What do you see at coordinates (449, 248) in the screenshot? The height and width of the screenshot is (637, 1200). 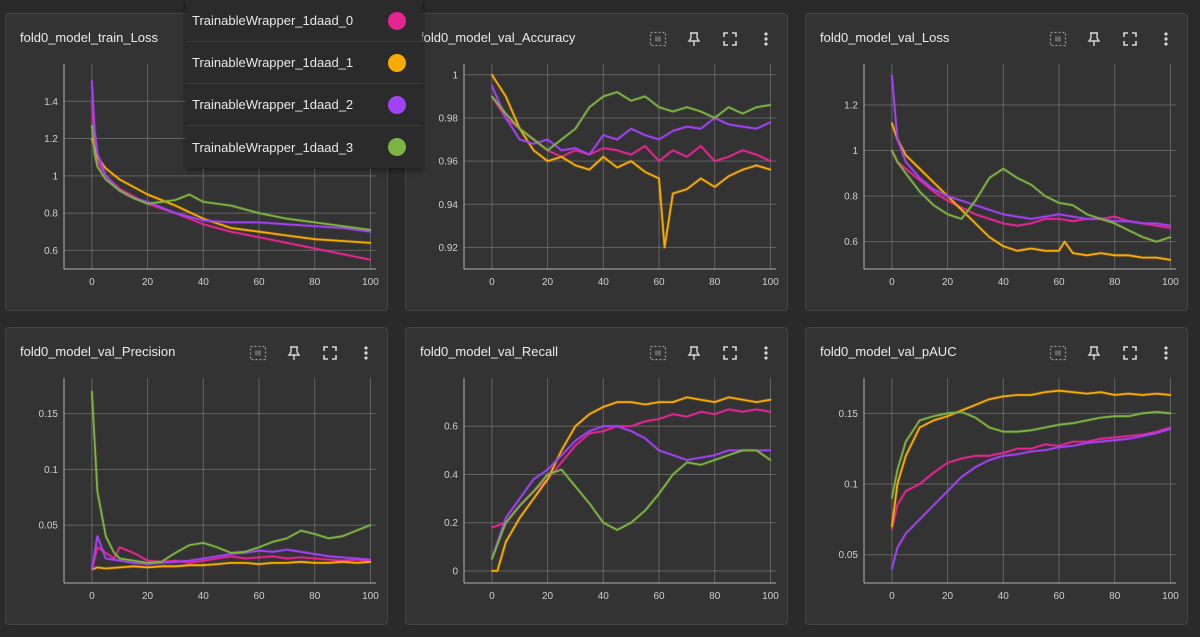 I see `y-tick-label: 0.92` at bounding box center [449, 248].